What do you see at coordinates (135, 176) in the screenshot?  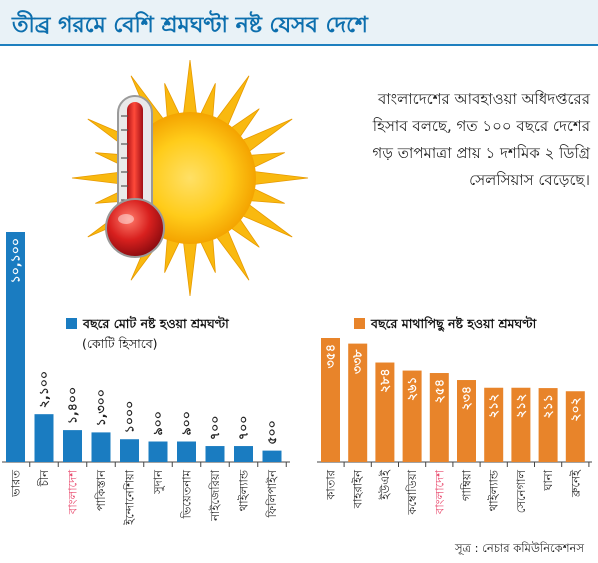 I see `thermometer-icon` at bounding box center [135, 176].